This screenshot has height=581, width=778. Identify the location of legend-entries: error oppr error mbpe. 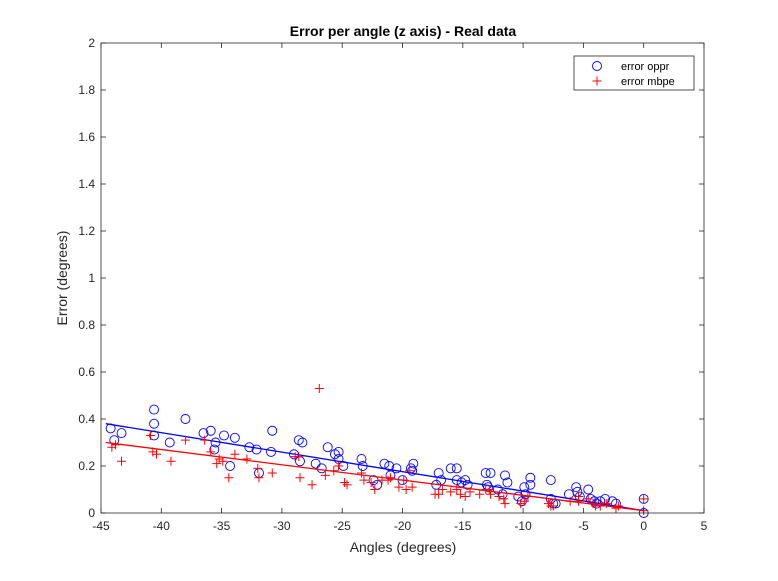
(633, 74).